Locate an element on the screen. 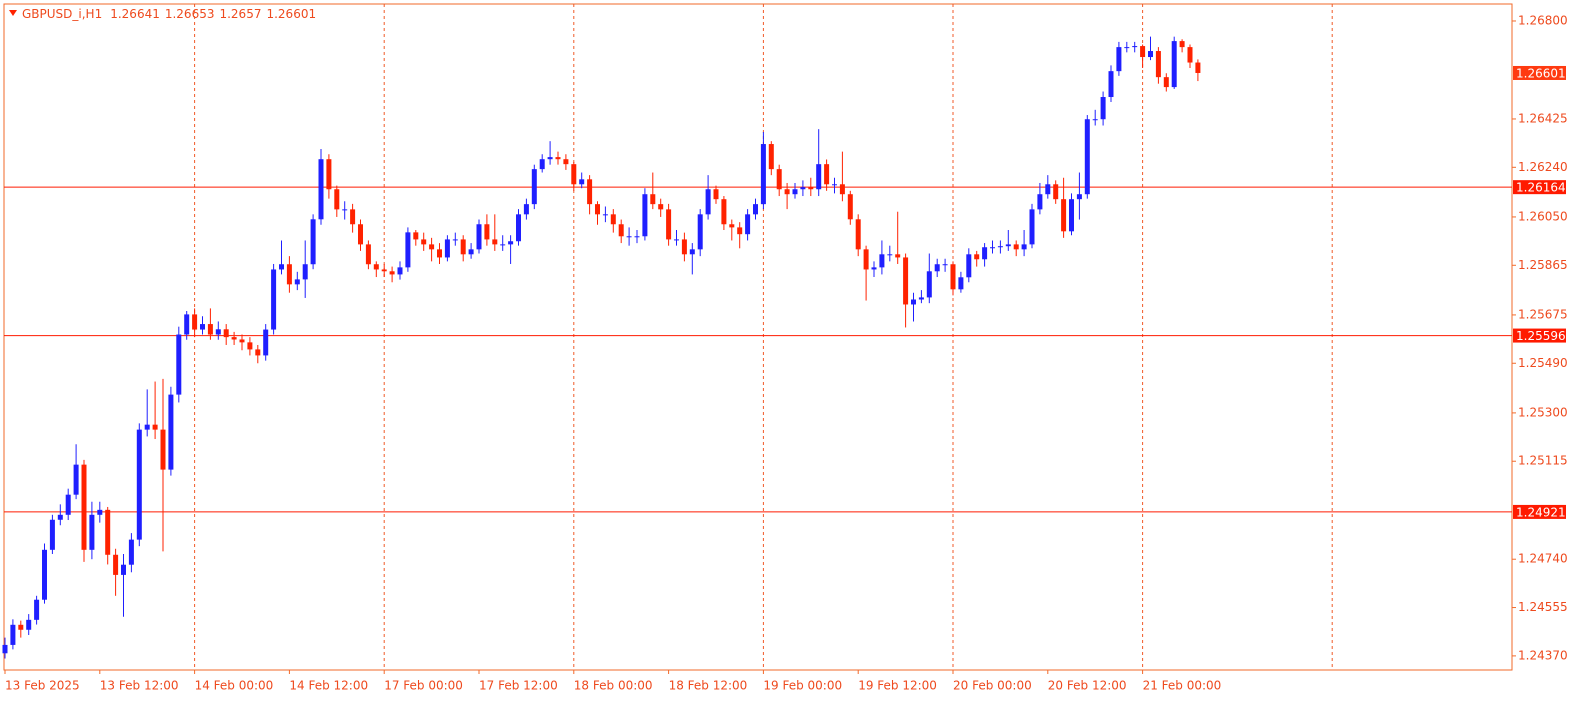 The height and width of the screenshot is (708, 1586). level-label-box is located at coordinates (1539, 187).